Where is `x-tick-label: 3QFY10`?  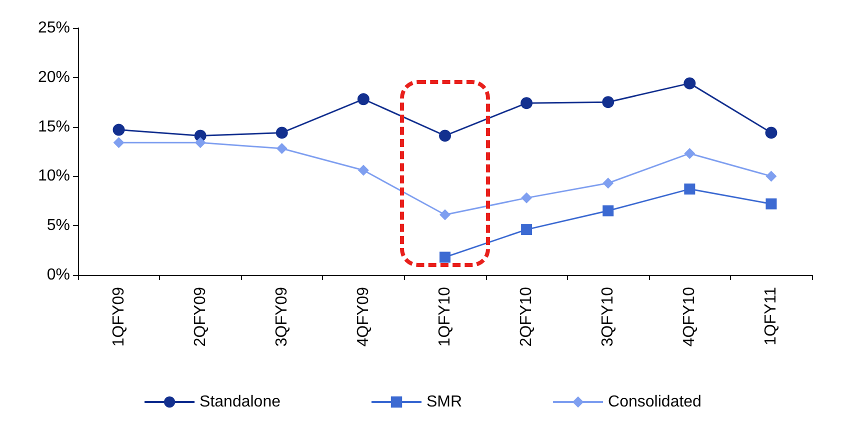
x-tick-label: 3QFY10 is located at coordinates (608, 316).